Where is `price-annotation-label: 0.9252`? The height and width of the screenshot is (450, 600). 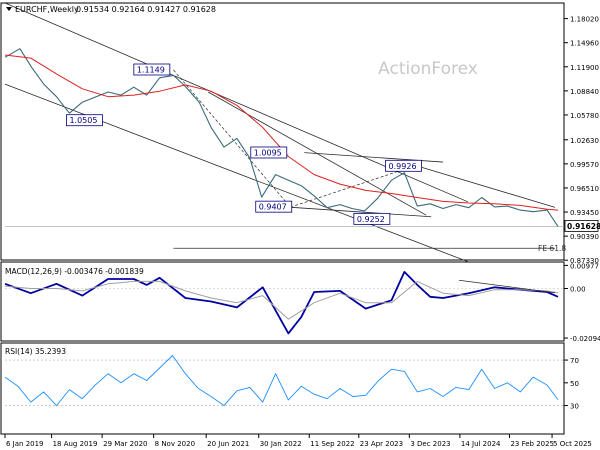
price-annotation-label: 0.9252 is located at coordinates (371, 219).